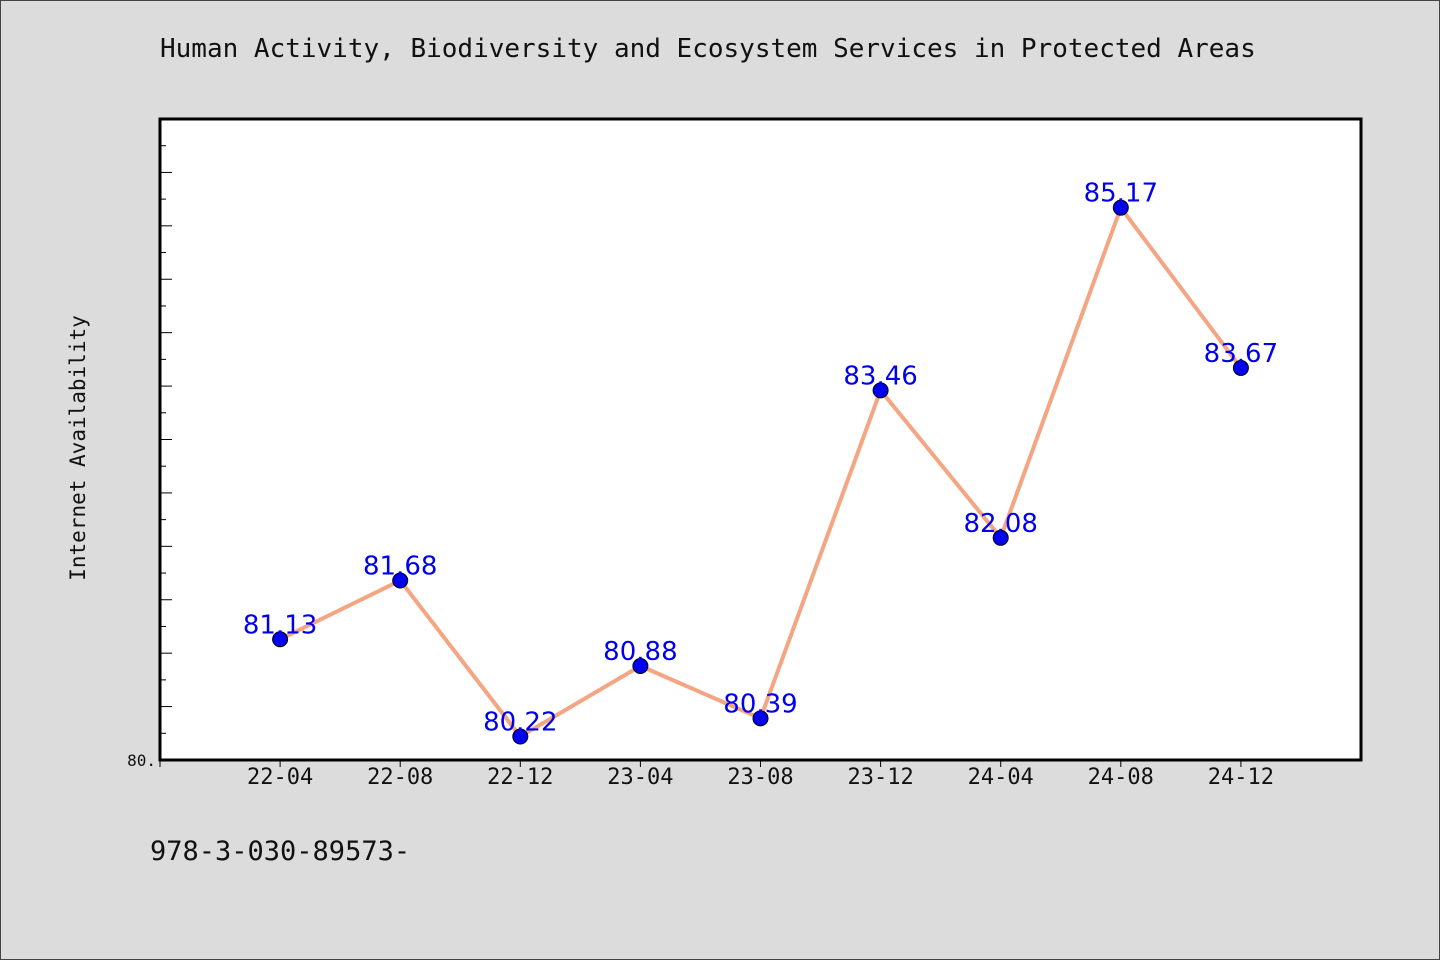  I want to click on data-label: 82.08, so click(1000, 524).